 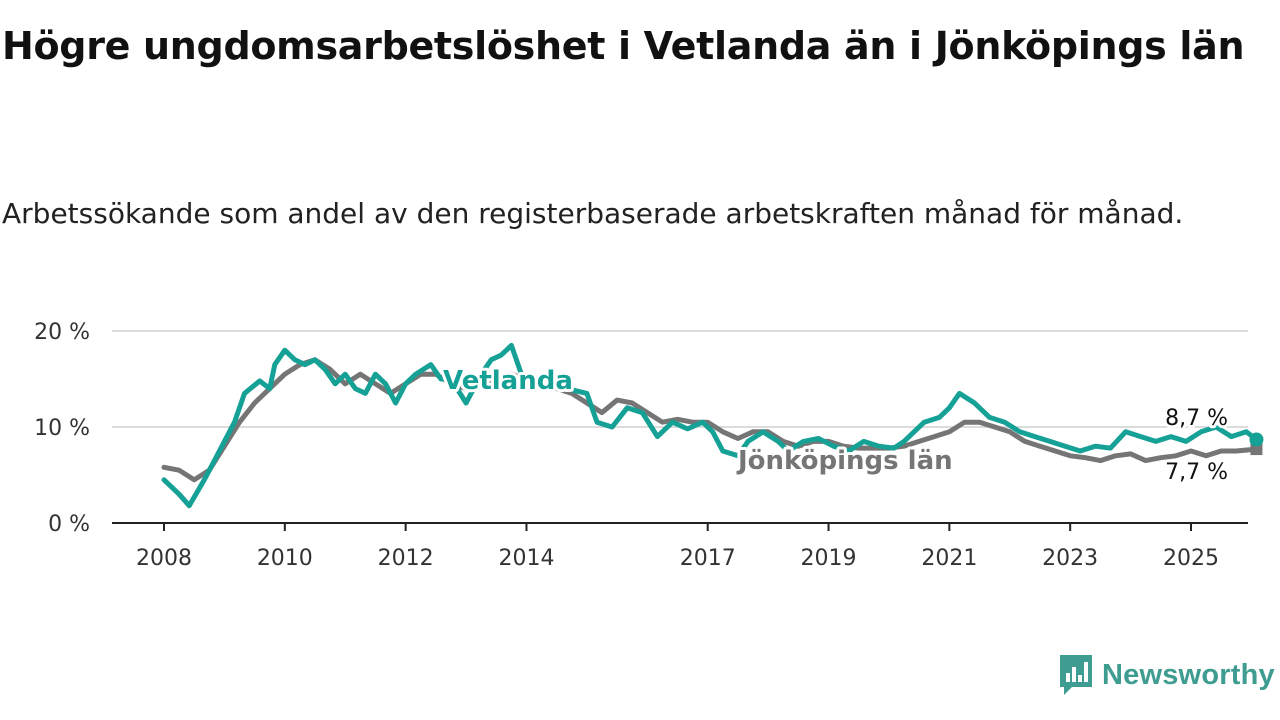 I want to click on x-axis: 2008 2010 2012 2014 2017 2019 2021 2023 2025, so click(x=680, y=546).